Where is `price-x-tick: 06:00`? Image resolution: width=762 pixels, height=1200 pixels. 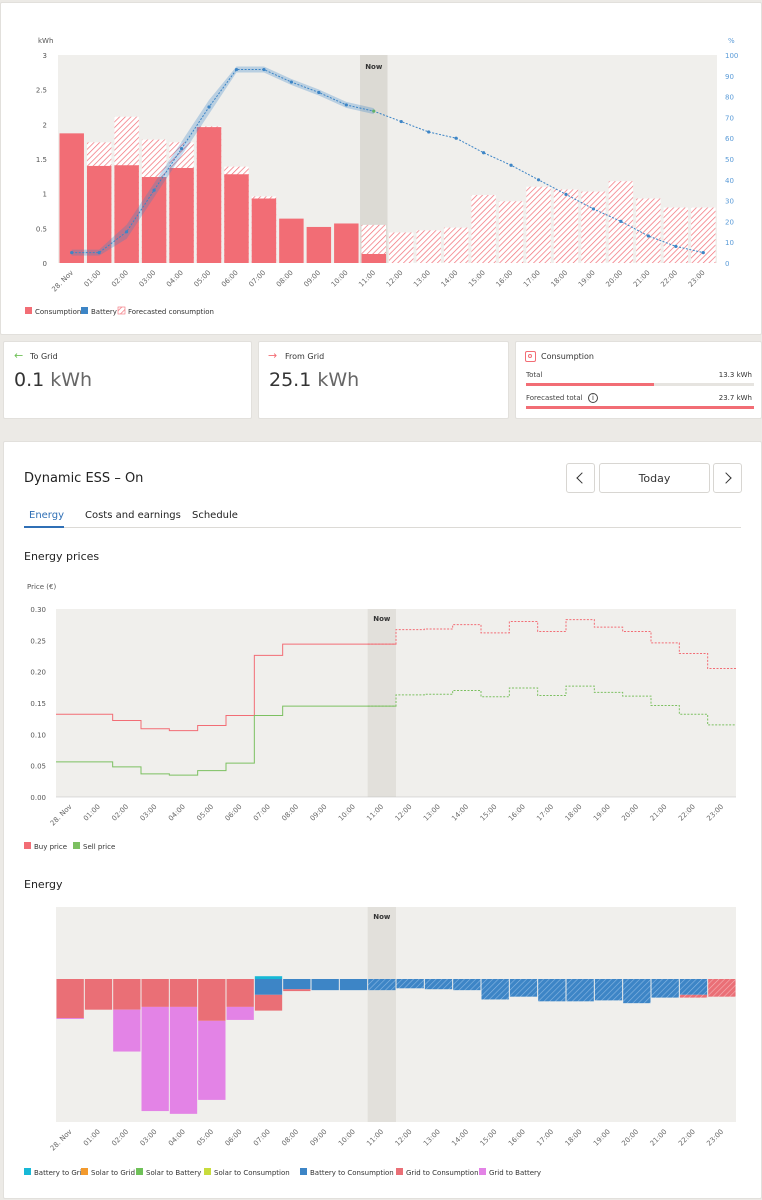
price-x-tick: 06:00 is located at coordinates (234, 813).